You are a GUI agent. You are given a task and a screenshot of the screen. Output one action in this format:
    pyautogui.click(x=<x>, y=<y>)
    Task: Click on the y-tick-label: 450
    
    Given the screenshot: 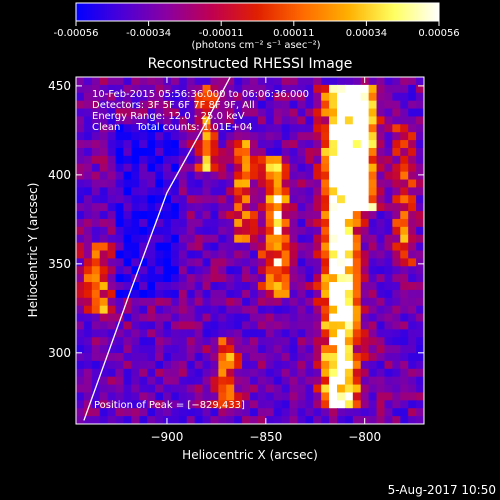 What is the action you would take?
    pyautogui.click(x=59, y=86)
    